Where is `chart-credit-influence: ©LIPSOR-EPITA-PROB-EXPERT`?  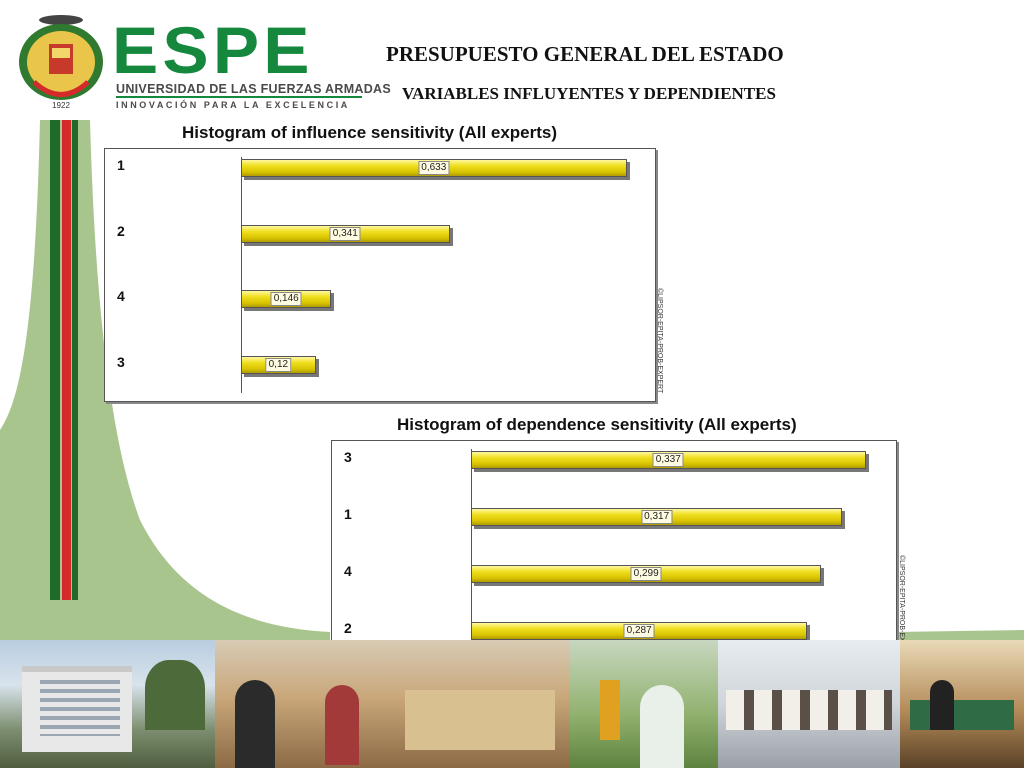
chart-credit-influence: ©LIPSOR-EPITA-PROB-EXPERT is located at coordinates (659, 341).